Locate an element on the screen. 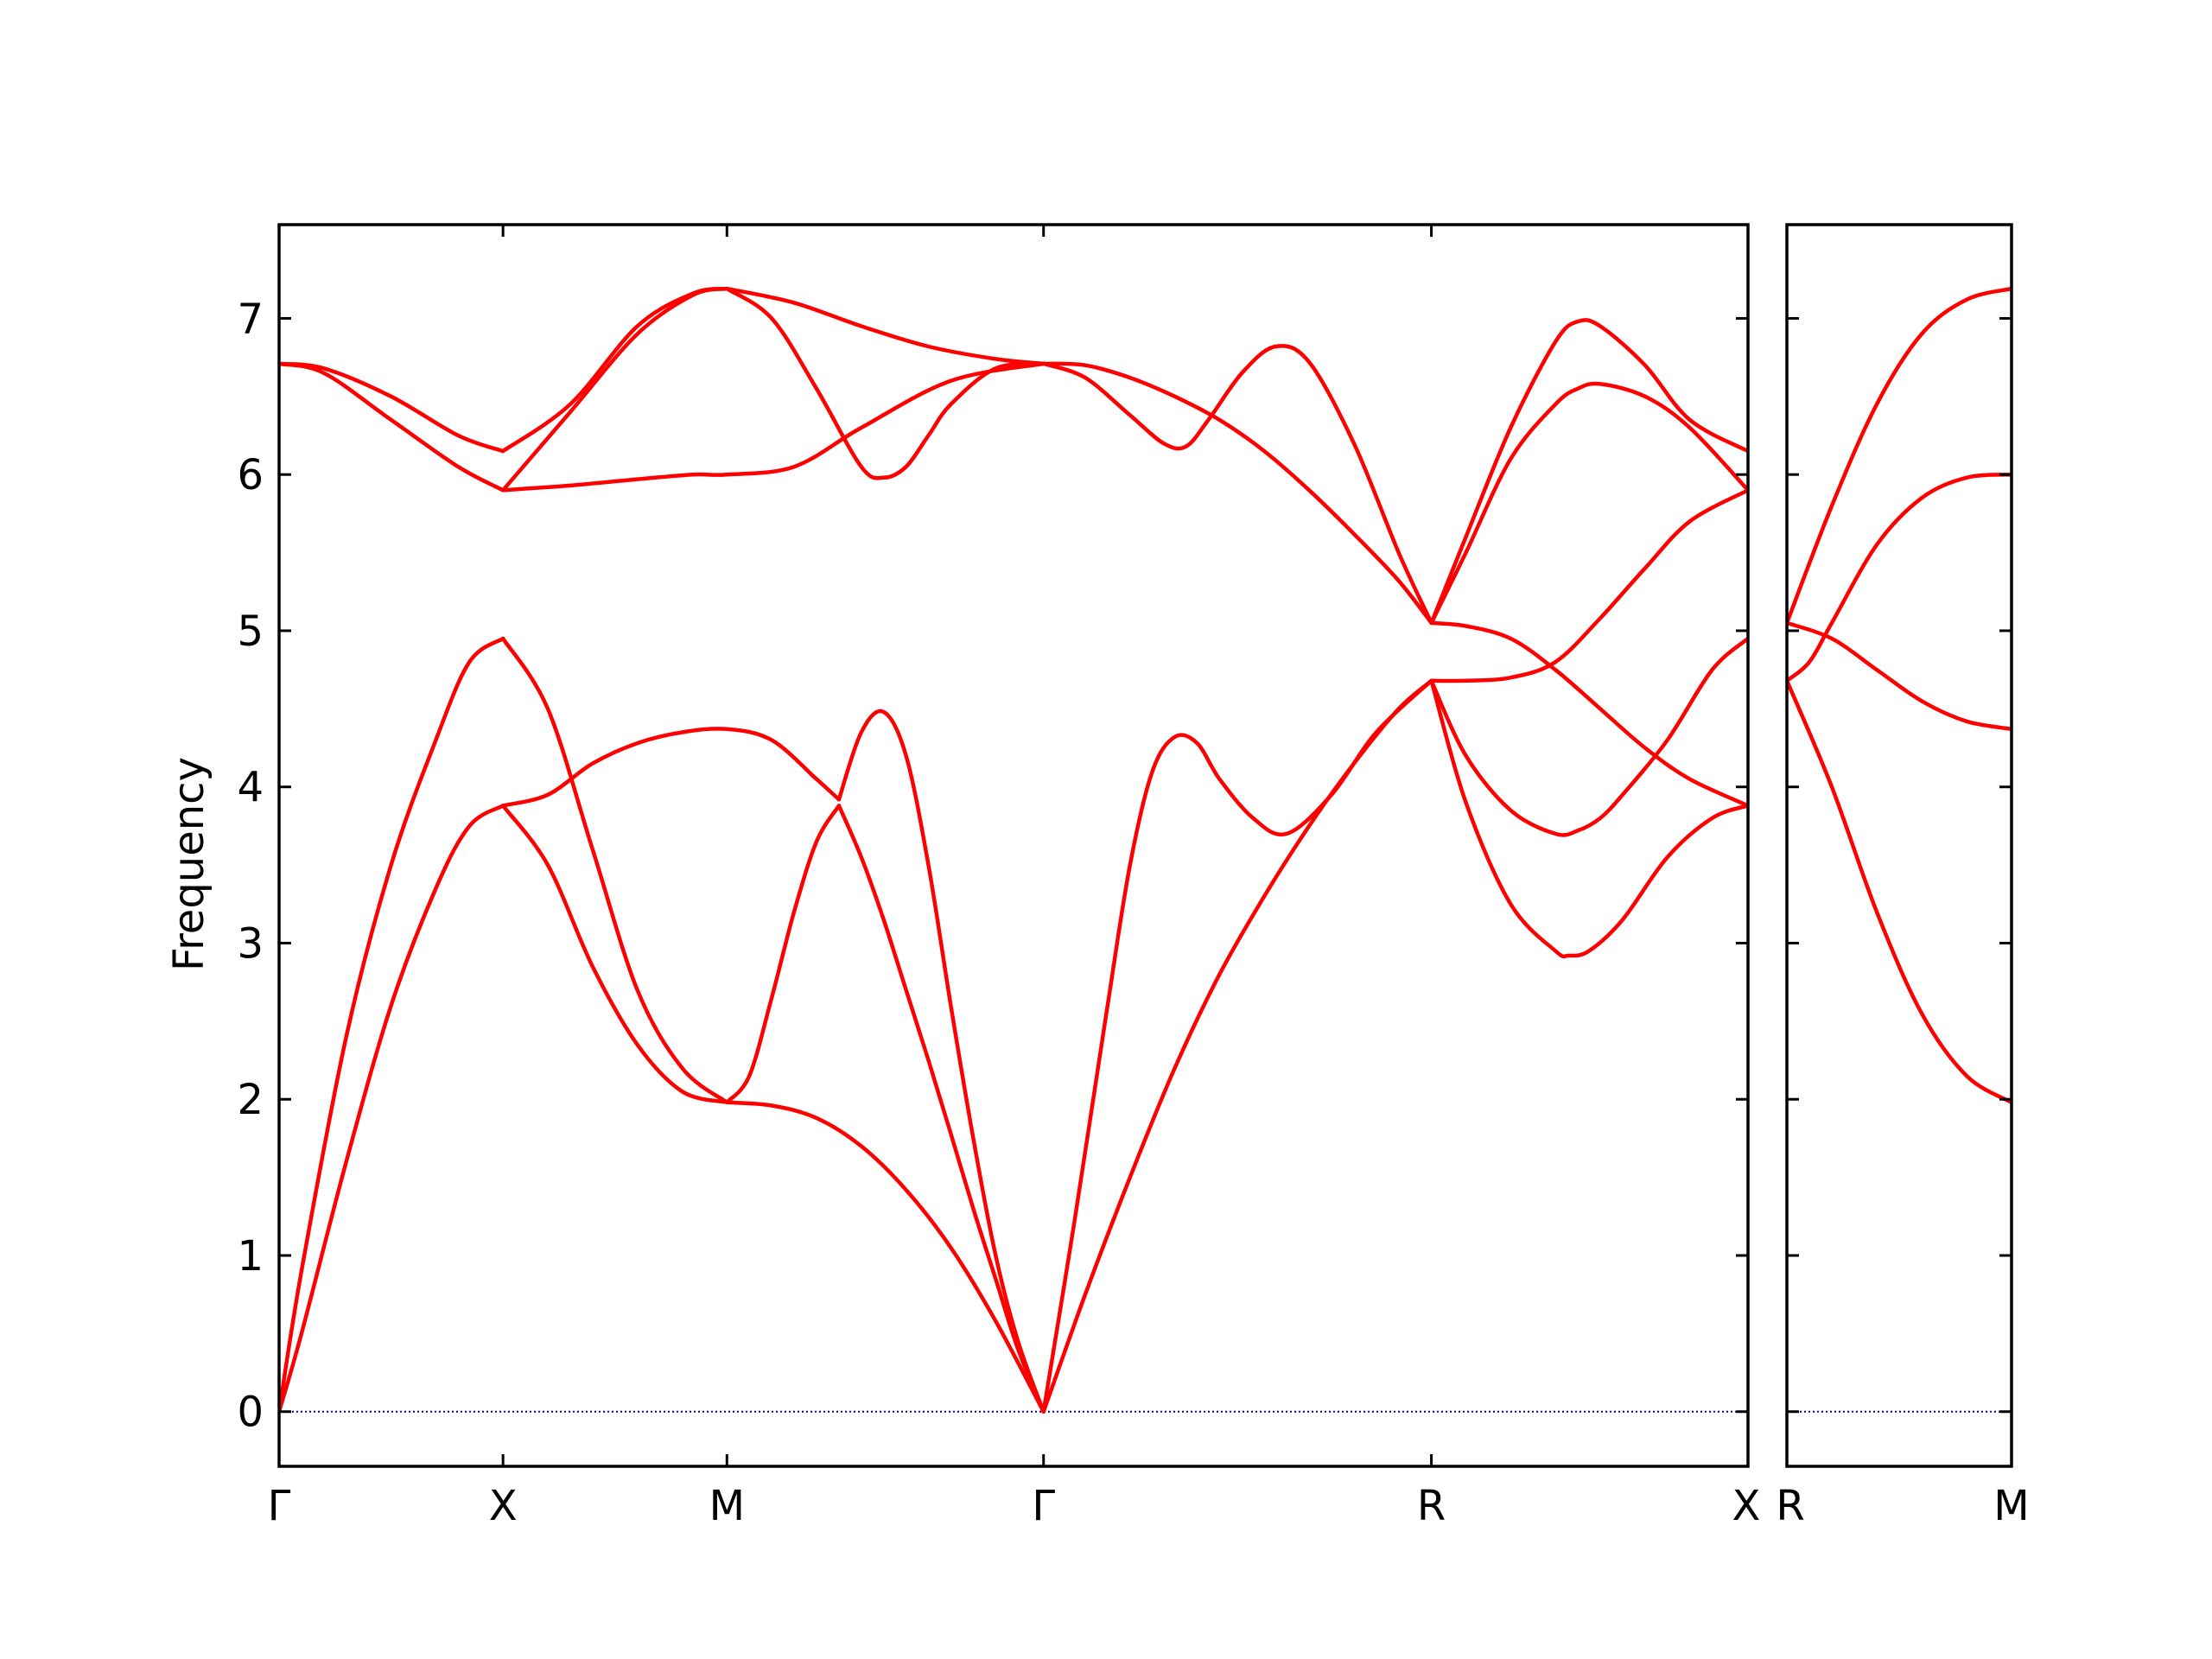  y-tick-label: 7 is located at coordinates (250, 319).